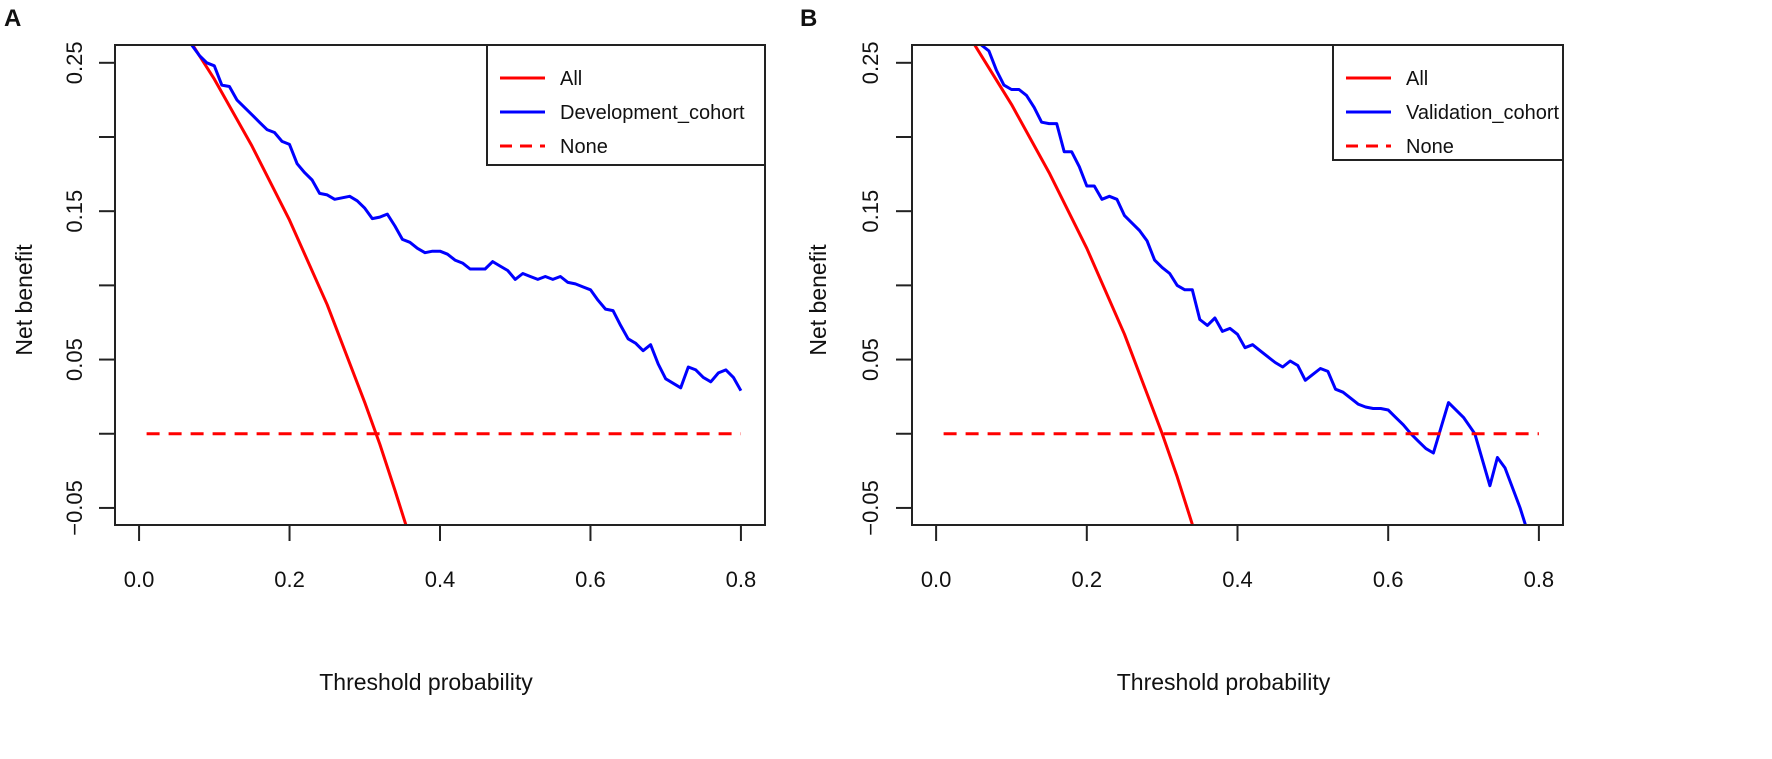 Image resolution: width=1772 pixels, height=759 pixels. I want to click on legend-label: Development_cohort, so click(652, 113).